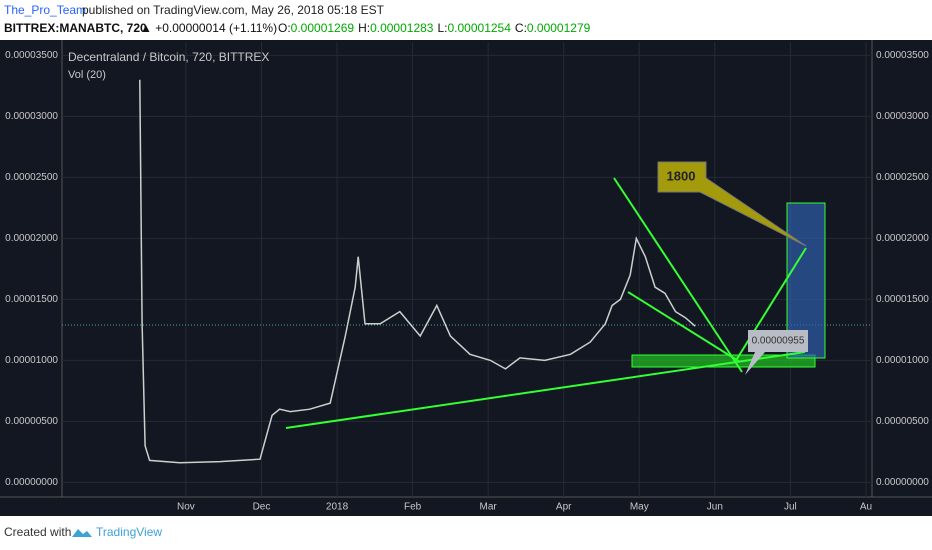 Image resolution: width=932 pixels, height=550 pixels. What do you see at coordinates (480, 28) in the screenshot?
I see `ohlc-value: 0.00001254` at bounding box center [480, 28].